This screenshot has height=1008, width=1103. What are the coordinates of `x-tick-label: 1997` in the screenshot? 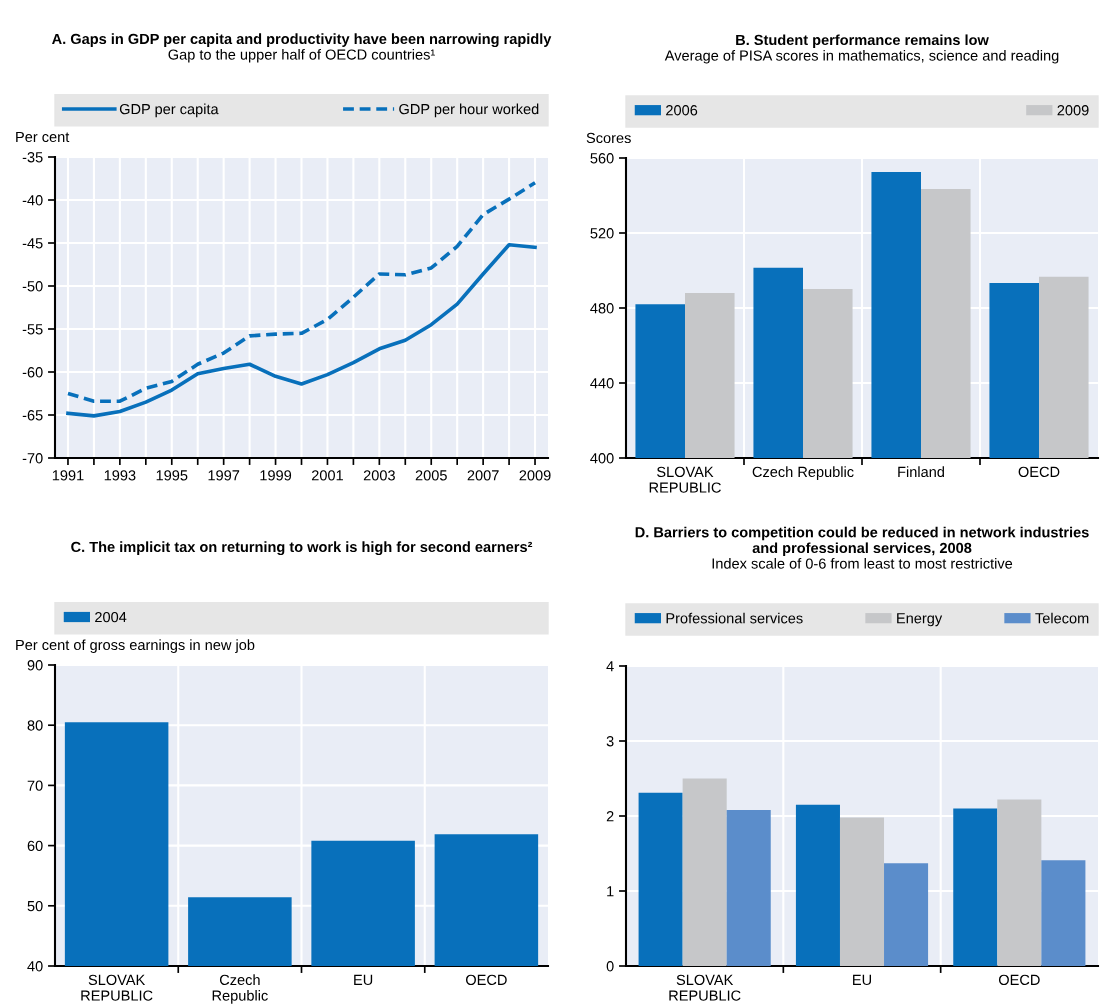 It's located at (224, 475).